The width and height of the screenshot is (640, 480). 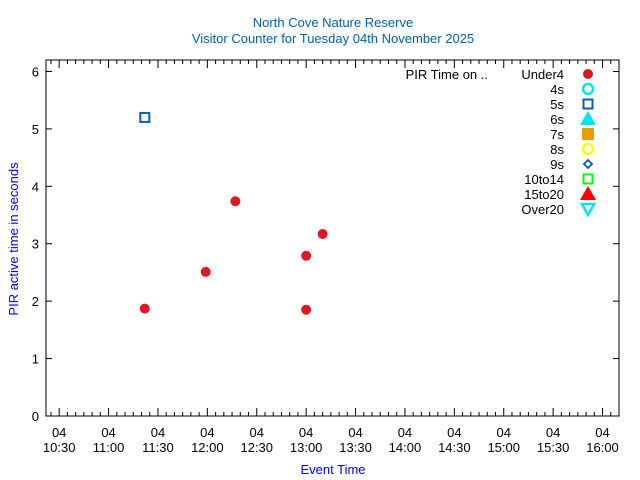 I want to click on legend-marker-under4, so click(x=588, y=74).